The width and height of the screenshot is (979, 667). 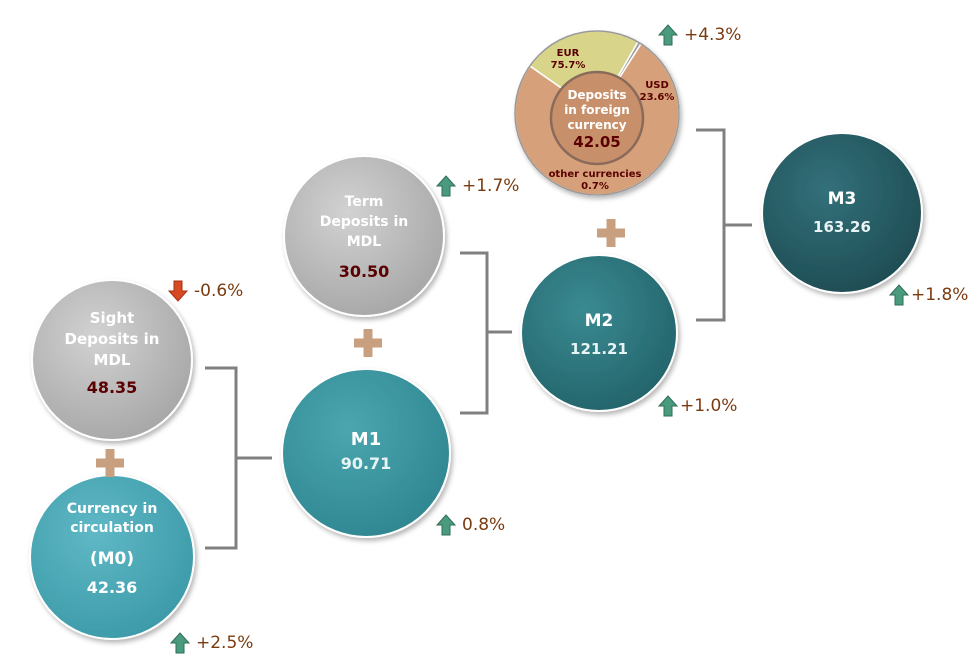 I want to click on foreign-change-value: +4.3%, so click(x=713, y=35).